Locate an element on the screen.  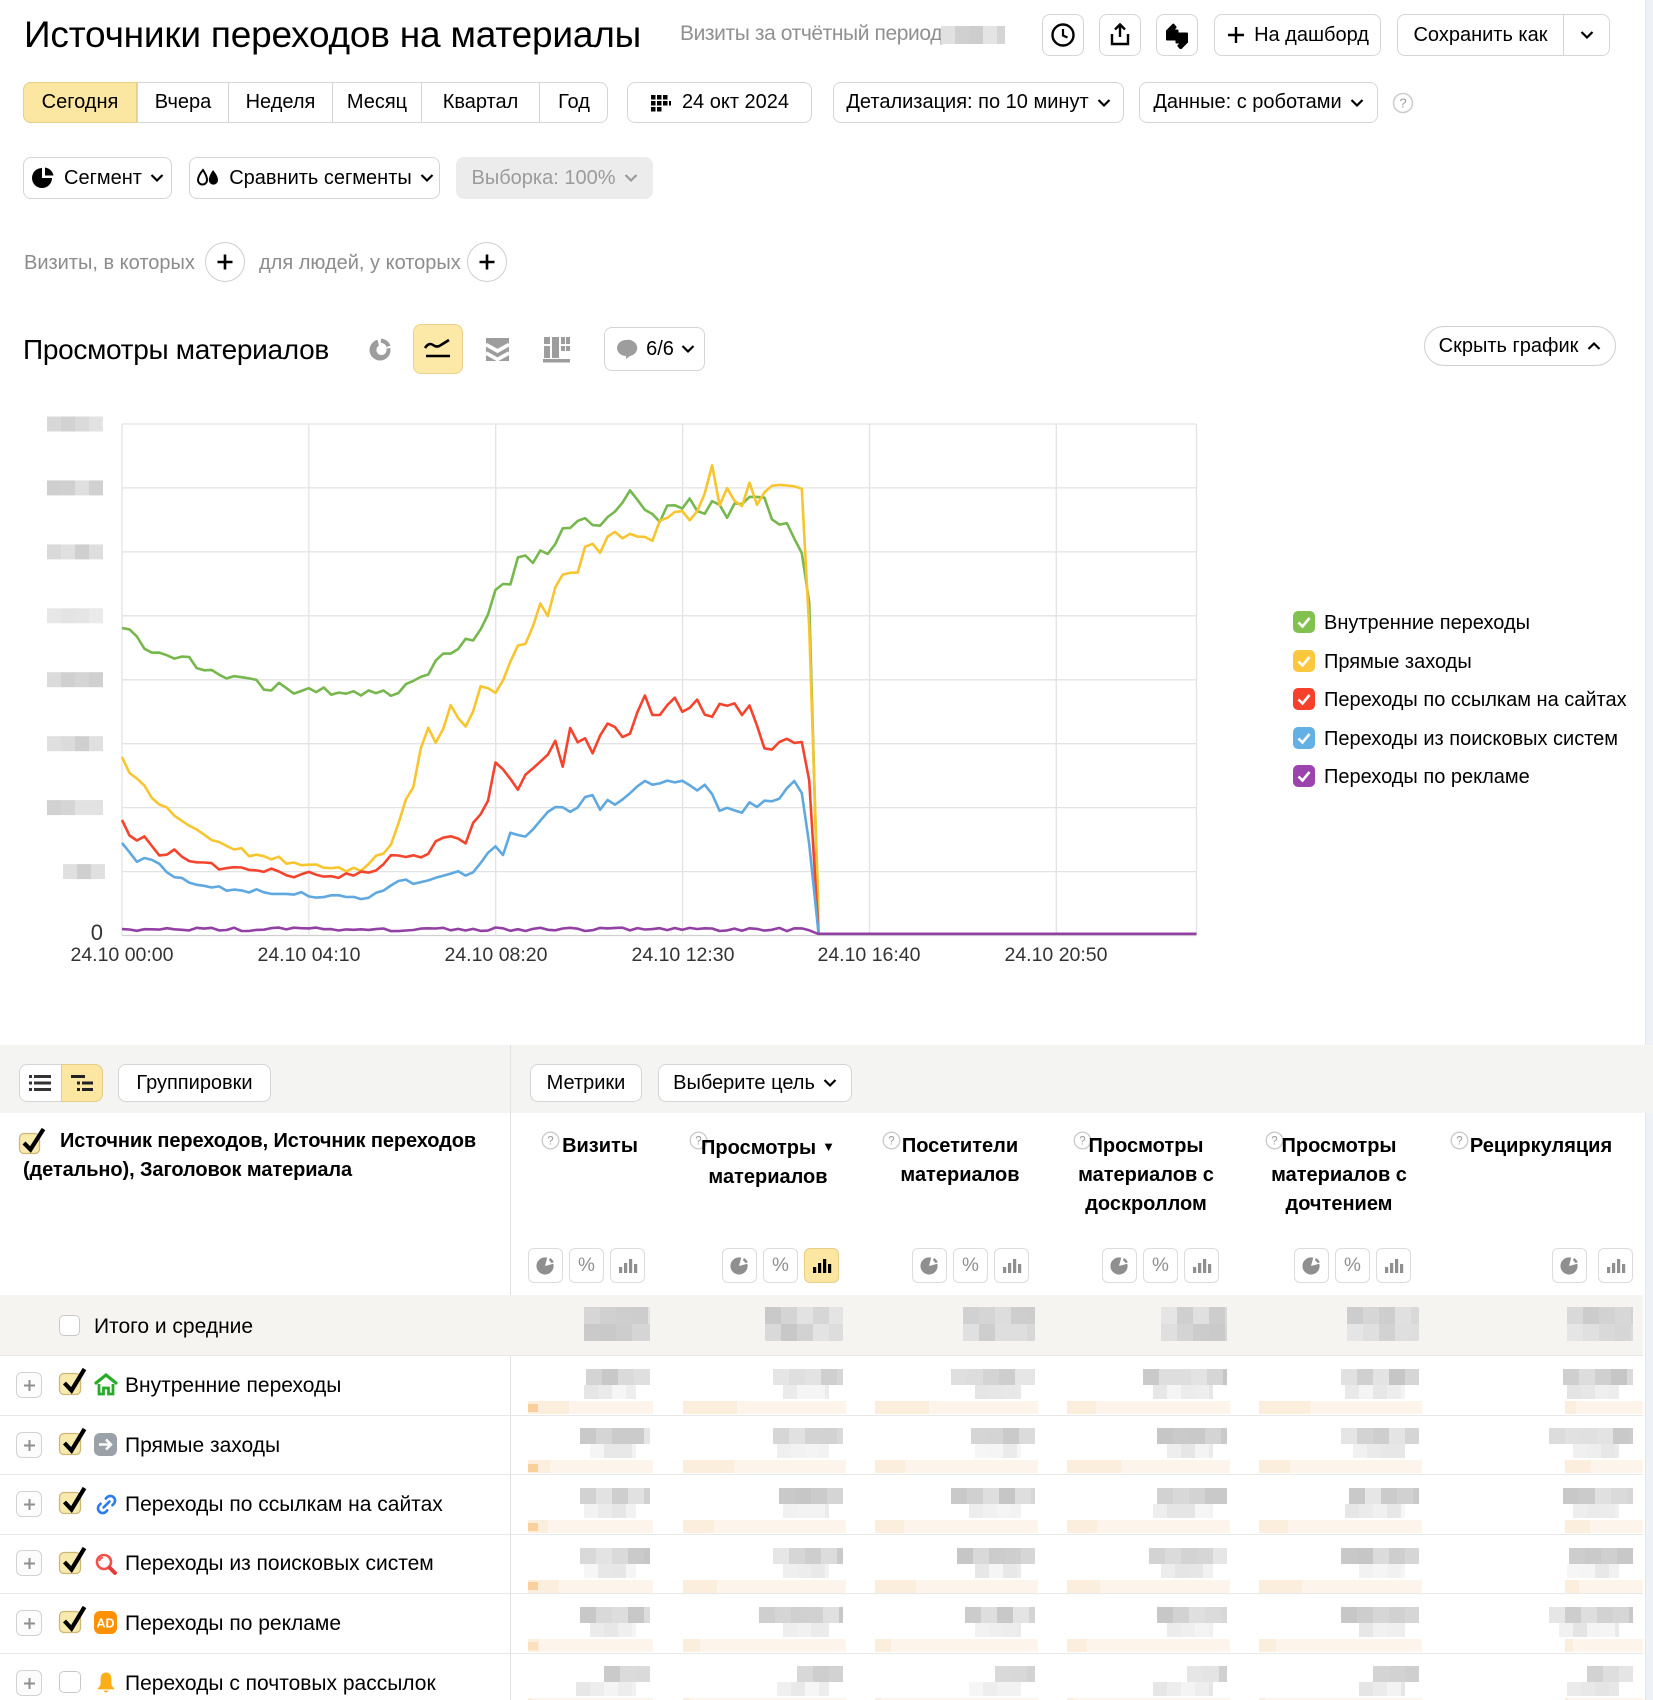
svg-text: 24.10 12:30 is located at coordinates (682, 955).